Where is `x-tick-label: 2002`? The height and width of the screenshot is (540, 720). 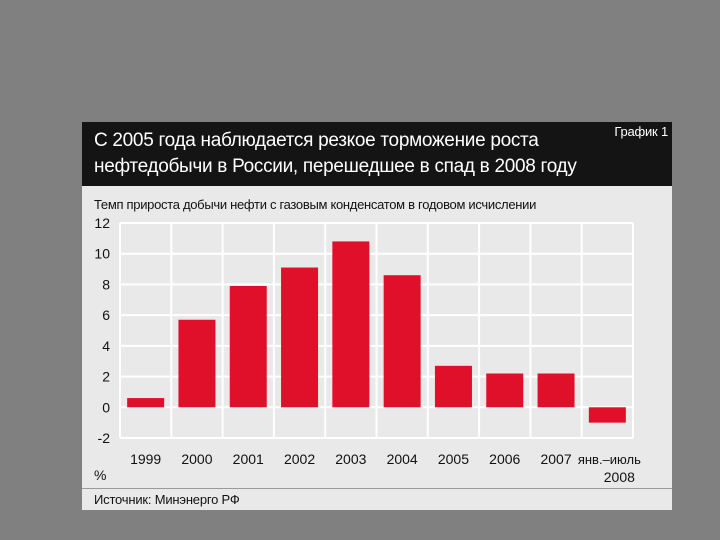
x-tick-label: 2002 is located at coordinates (299, 459).